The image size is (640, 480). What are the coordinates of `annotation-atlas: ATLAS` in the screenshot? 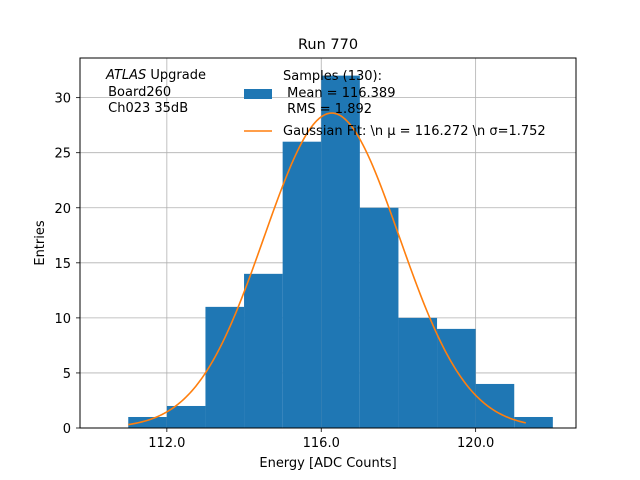 It's located at (125, 75).